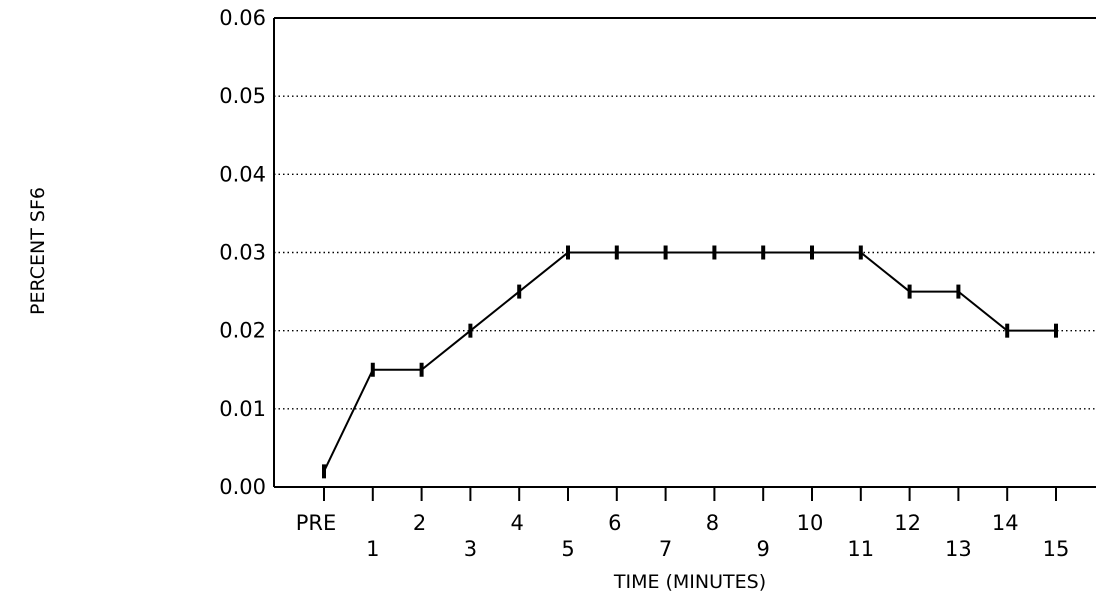 The image size is (1096, 595). I want to click on x-tick-label: 5, so click(567, 549).